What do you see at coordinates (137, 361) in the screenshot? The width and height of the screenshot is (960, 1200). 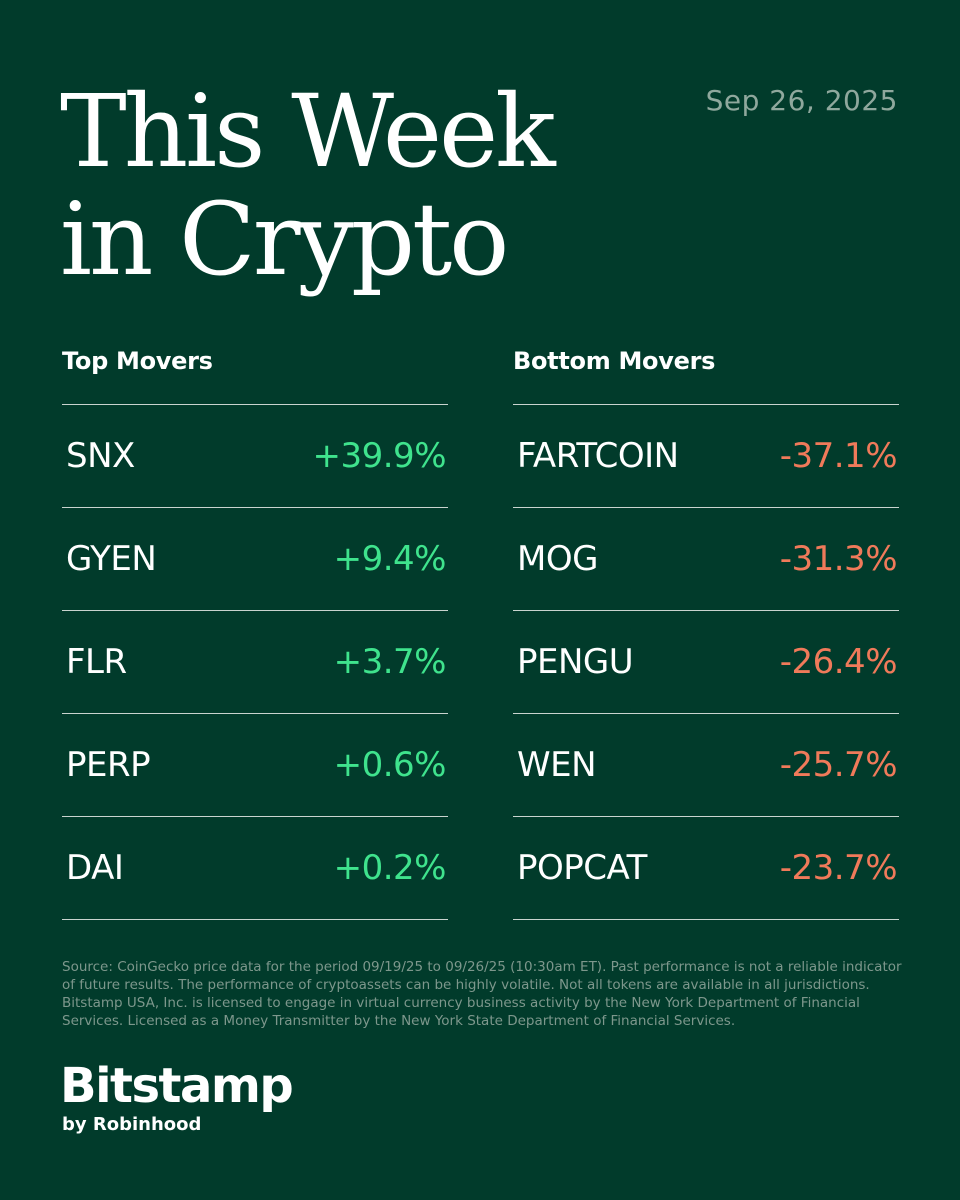 I see `top-movers-heading: Top Movers` at bounding box center [137, 361].